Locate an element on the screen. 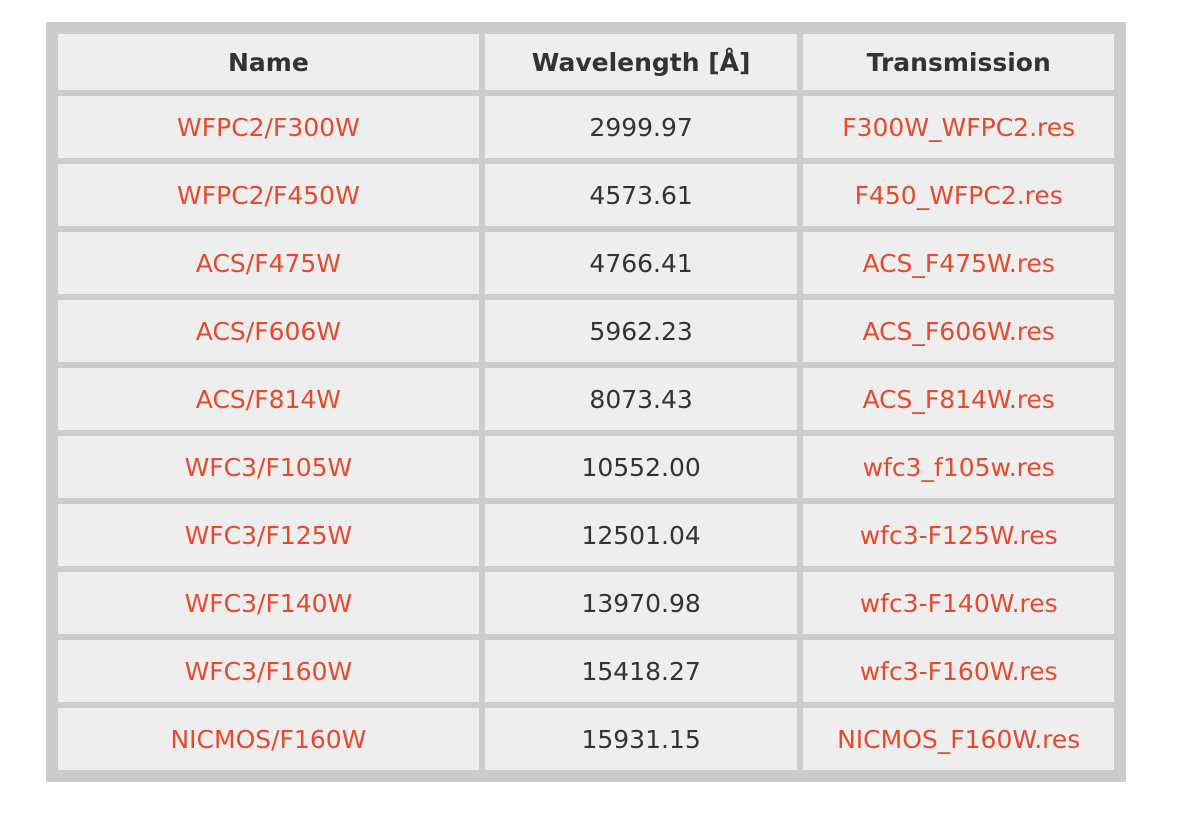  cell-transmission: ACS_F814W.res is located at coordinates (958, 399).